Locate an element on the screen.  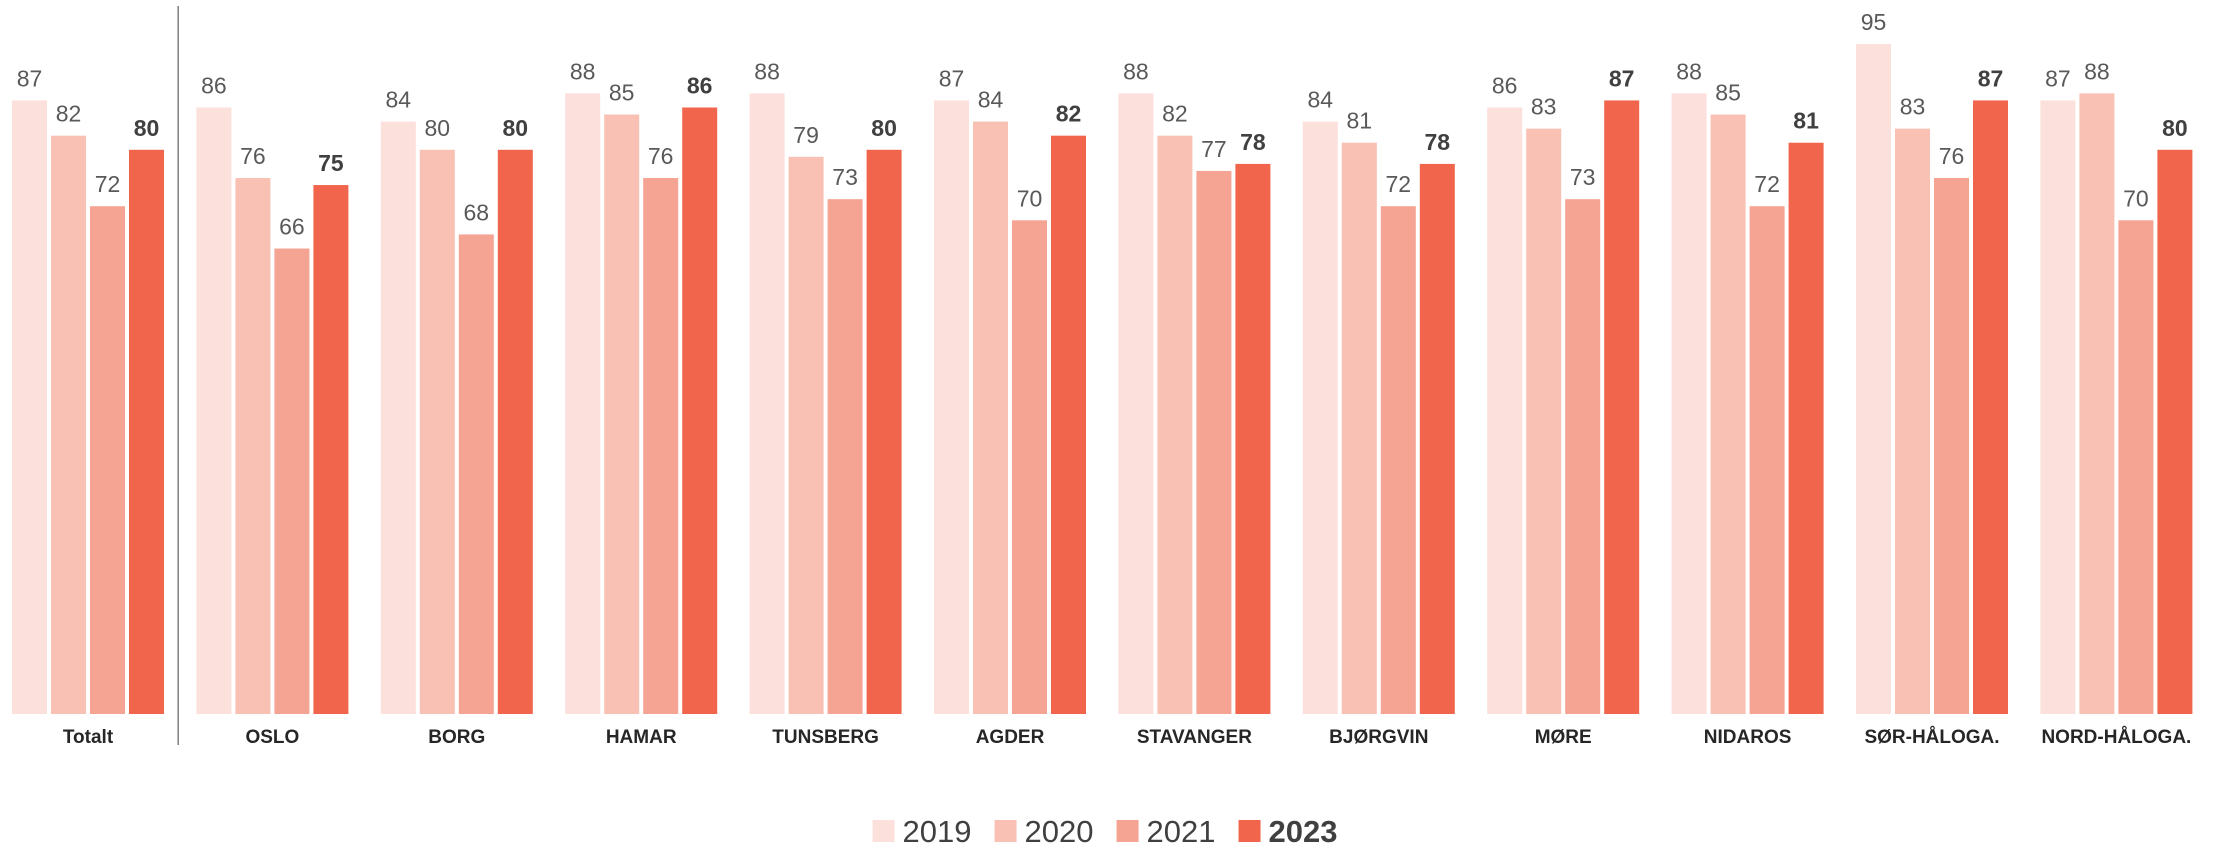
value-label-stavanger-2019: 88 is located at coordinates (1136, 71).